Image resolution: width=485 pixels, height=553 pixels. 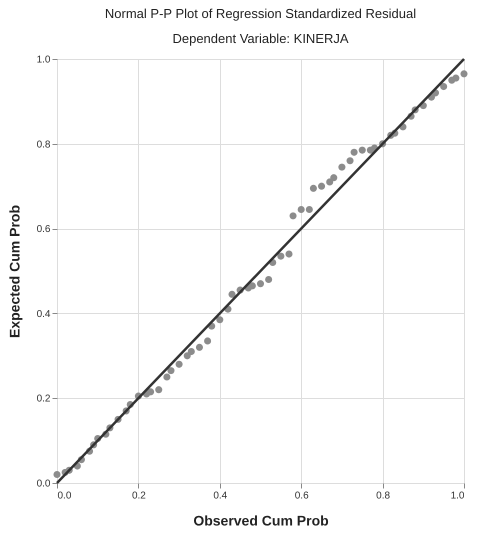 I want to click on x-tick-label: 0.2, so click(x=139, y=496).